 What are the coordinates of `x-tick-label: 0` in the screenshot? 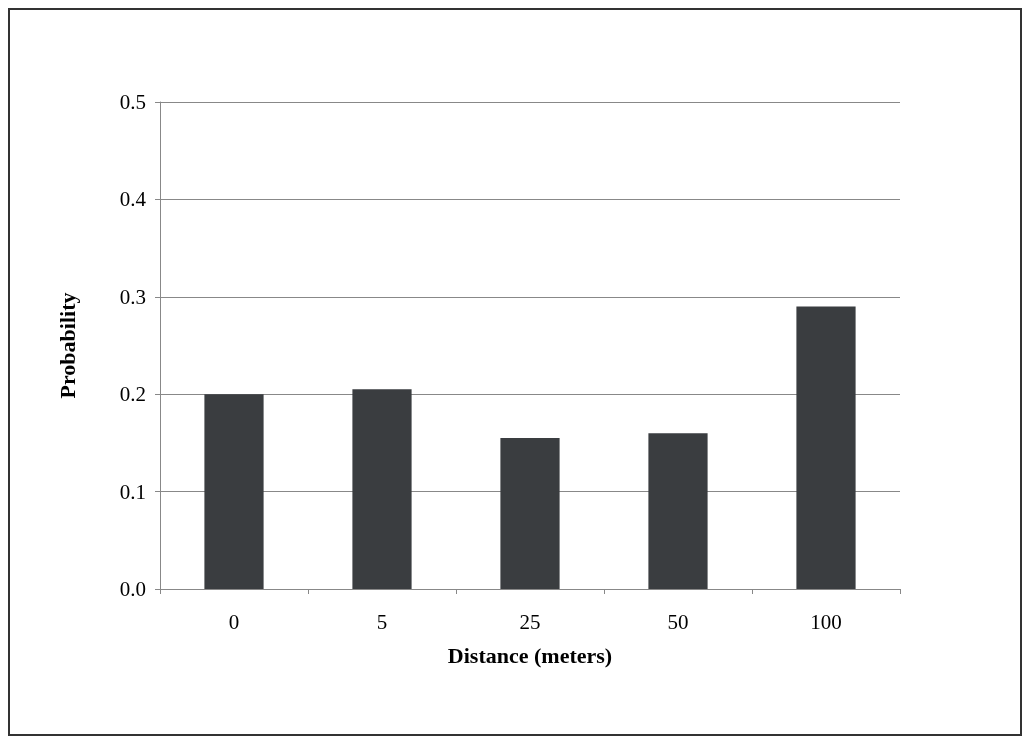 It's located at (234, 621).